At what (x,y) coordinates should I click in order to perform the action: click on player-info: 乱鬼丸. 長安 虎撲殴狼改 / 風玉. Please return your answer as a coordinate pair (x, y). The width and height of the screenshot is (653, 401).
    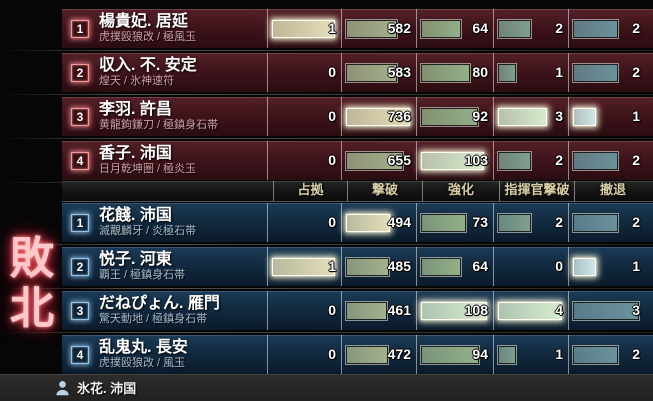
    Looking at the image, I should click on (183, 354).